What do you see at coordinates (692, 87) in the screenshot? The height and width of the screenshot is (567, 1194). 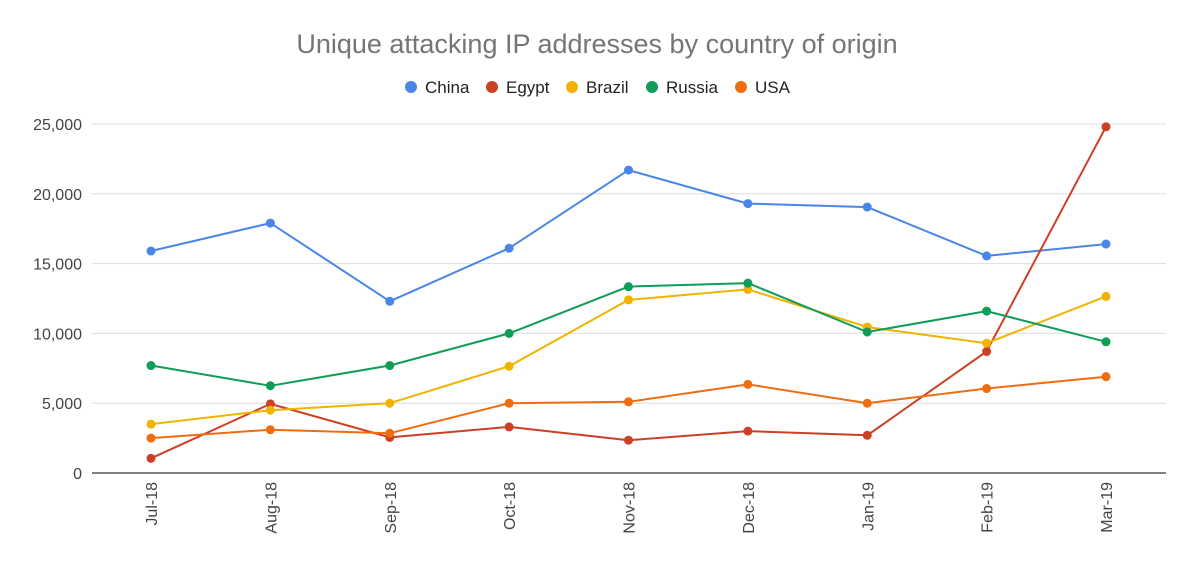 I see `legend-label: Russia` at bounding box center [692, 87].